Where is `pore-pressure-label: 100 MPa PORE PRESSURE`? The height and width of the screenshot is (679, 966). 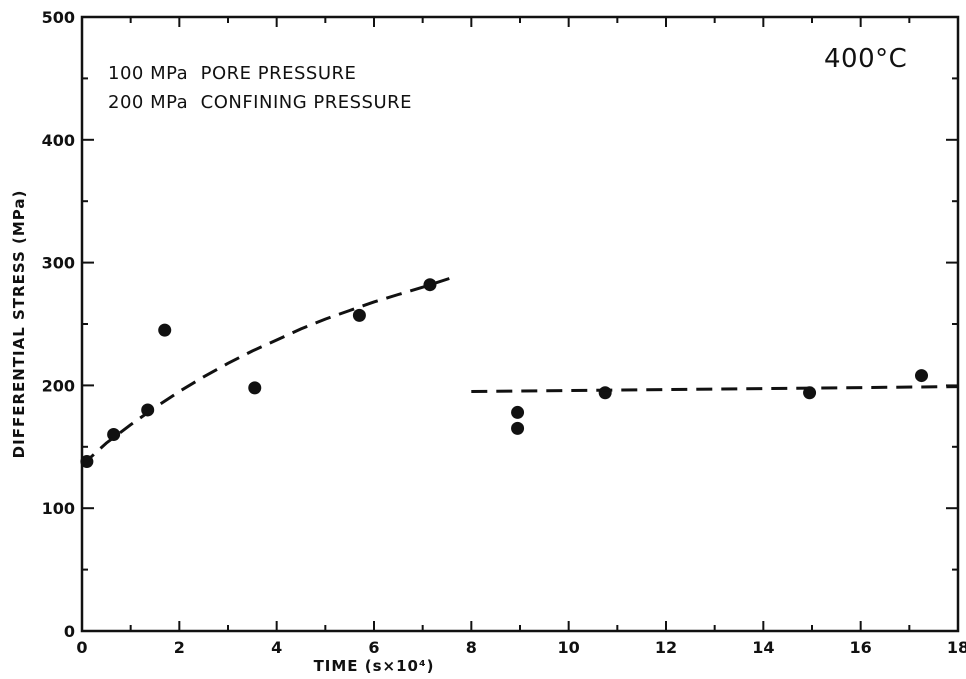 pore-pressure-label: 100 MPa PORE PRESSURE is located at coordinates (232, 73).